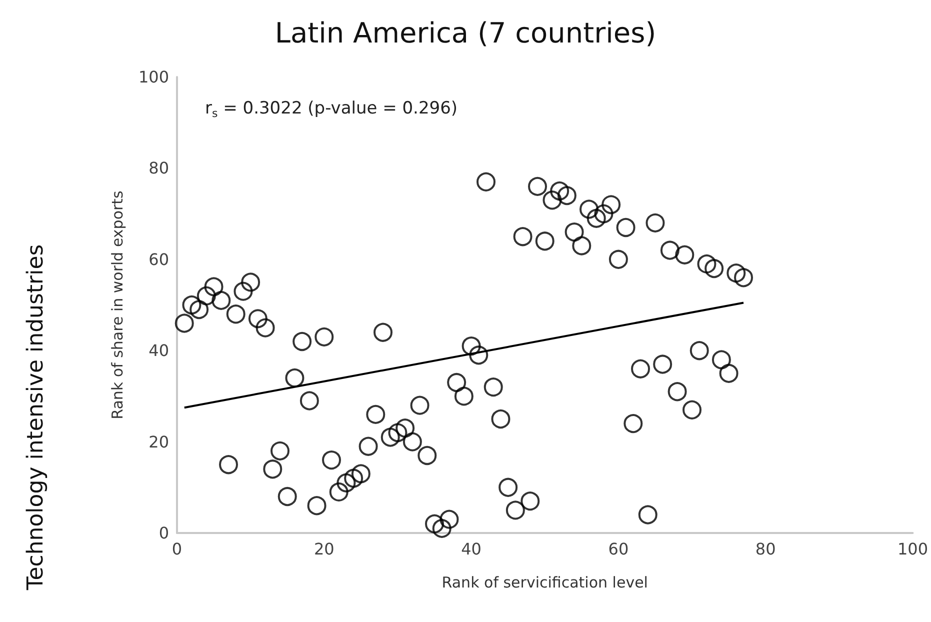 This screenshot has width=931, height=622. Describe the element at coordinates (471, 549) in the screenshot. I see `x-tick-label: 40` at that location.